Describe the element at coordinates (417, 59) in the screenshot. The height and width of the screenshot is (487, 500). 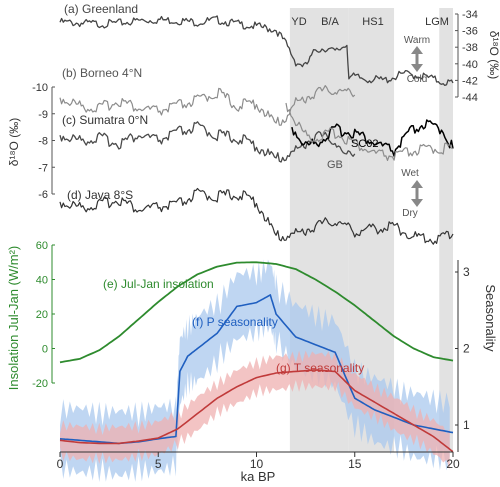
I see `warm-cold-arrow-icon` at that location.